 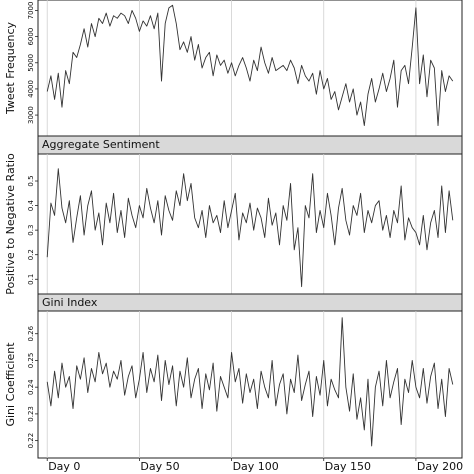 What do you see at coordinates (64, 466) in the screenshot?
I see `x-axis-tick-label: Day 0` at bounding box center [64, 466].